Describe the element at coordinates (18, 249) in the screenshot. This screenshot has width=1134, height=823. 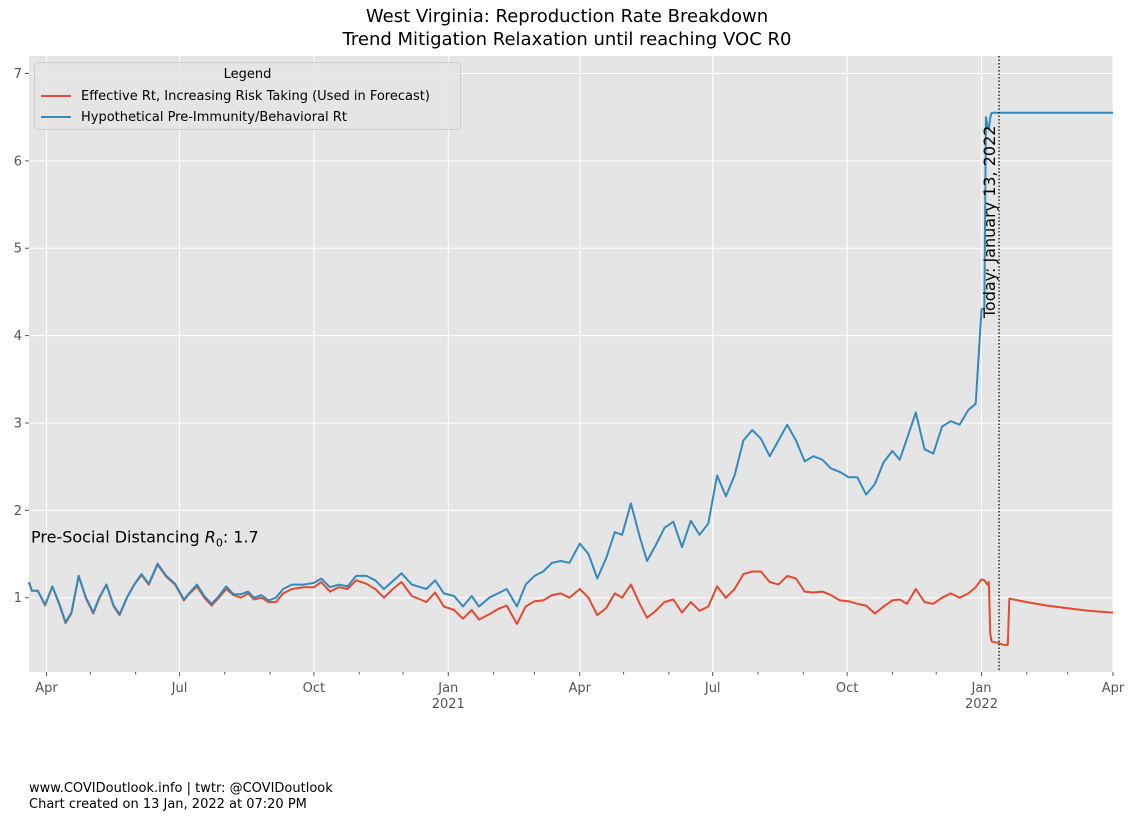
I see `y-tick-label: 5` at that location.